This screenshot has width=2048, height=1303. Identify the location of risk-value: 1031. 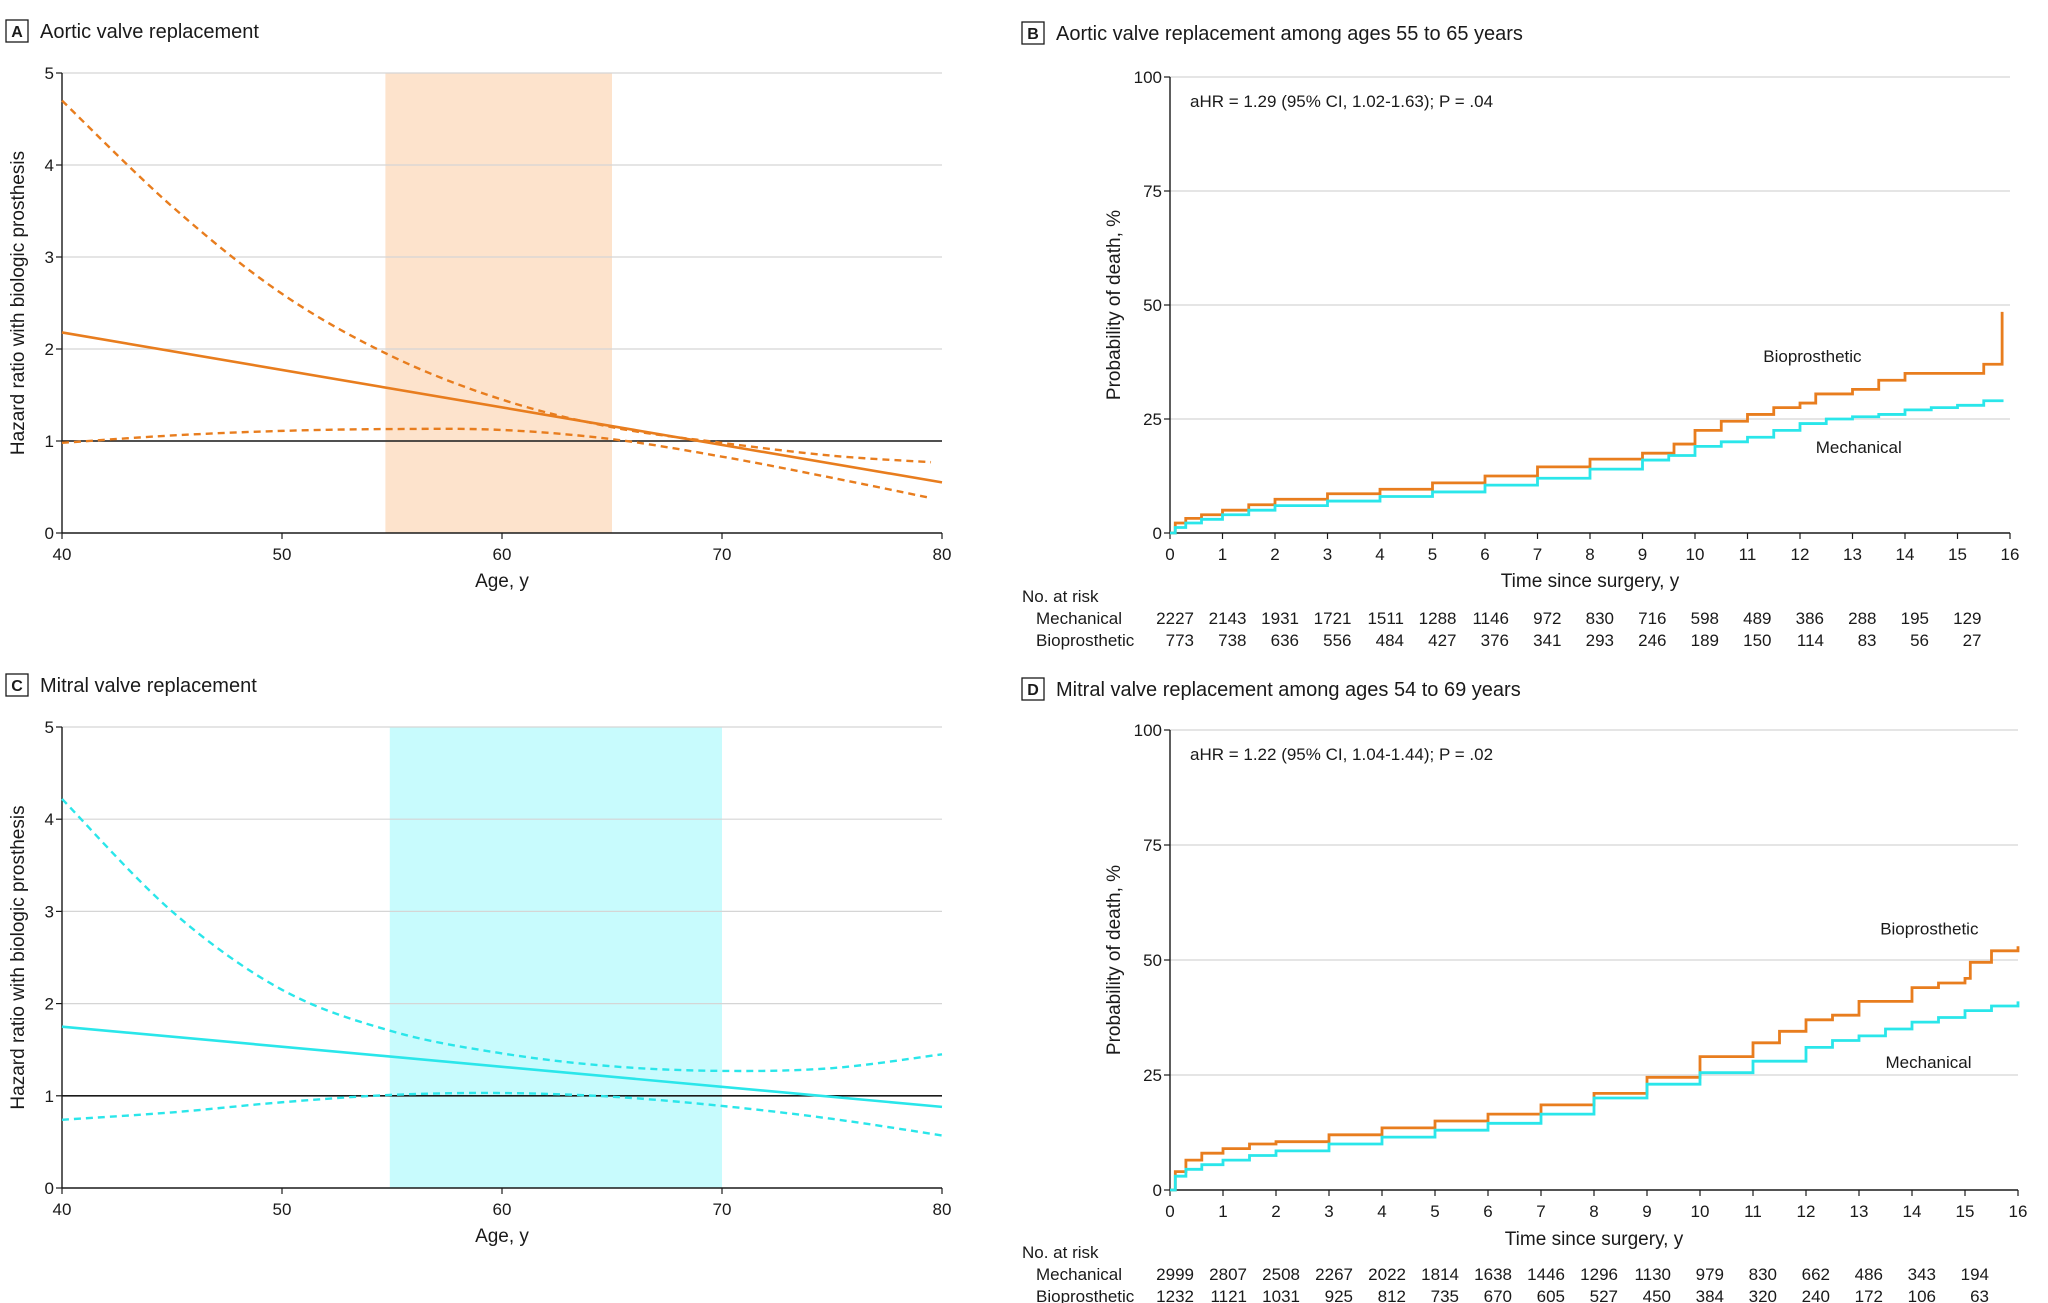
(1281, 1295).